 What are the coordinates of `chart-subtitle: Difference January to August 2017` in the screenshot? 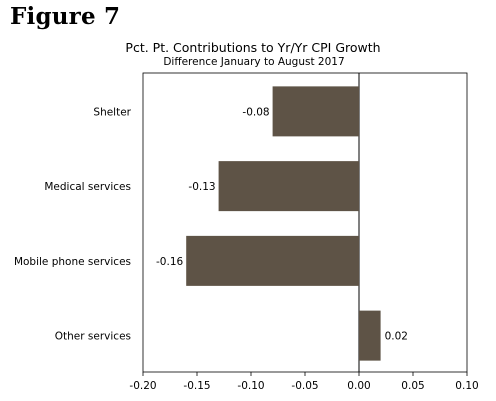 It's located at (254, 62).